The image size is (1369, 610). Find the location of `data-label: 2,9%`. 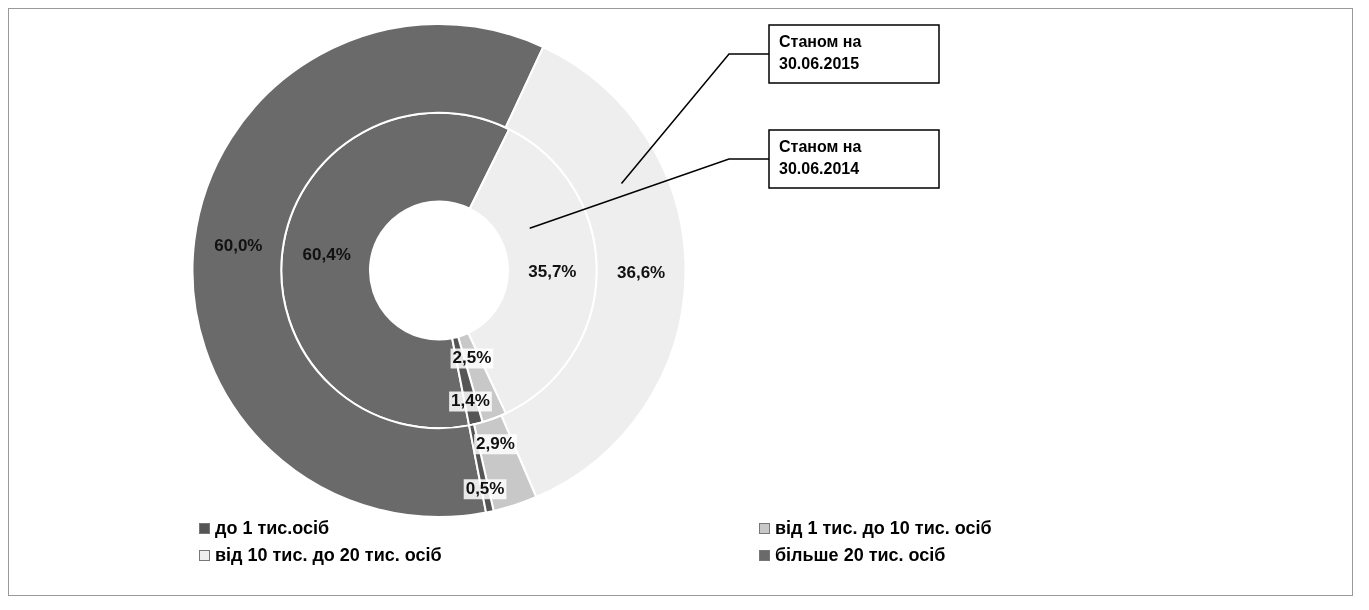

data-label: 2,9% is located at coordinates (495, 443).